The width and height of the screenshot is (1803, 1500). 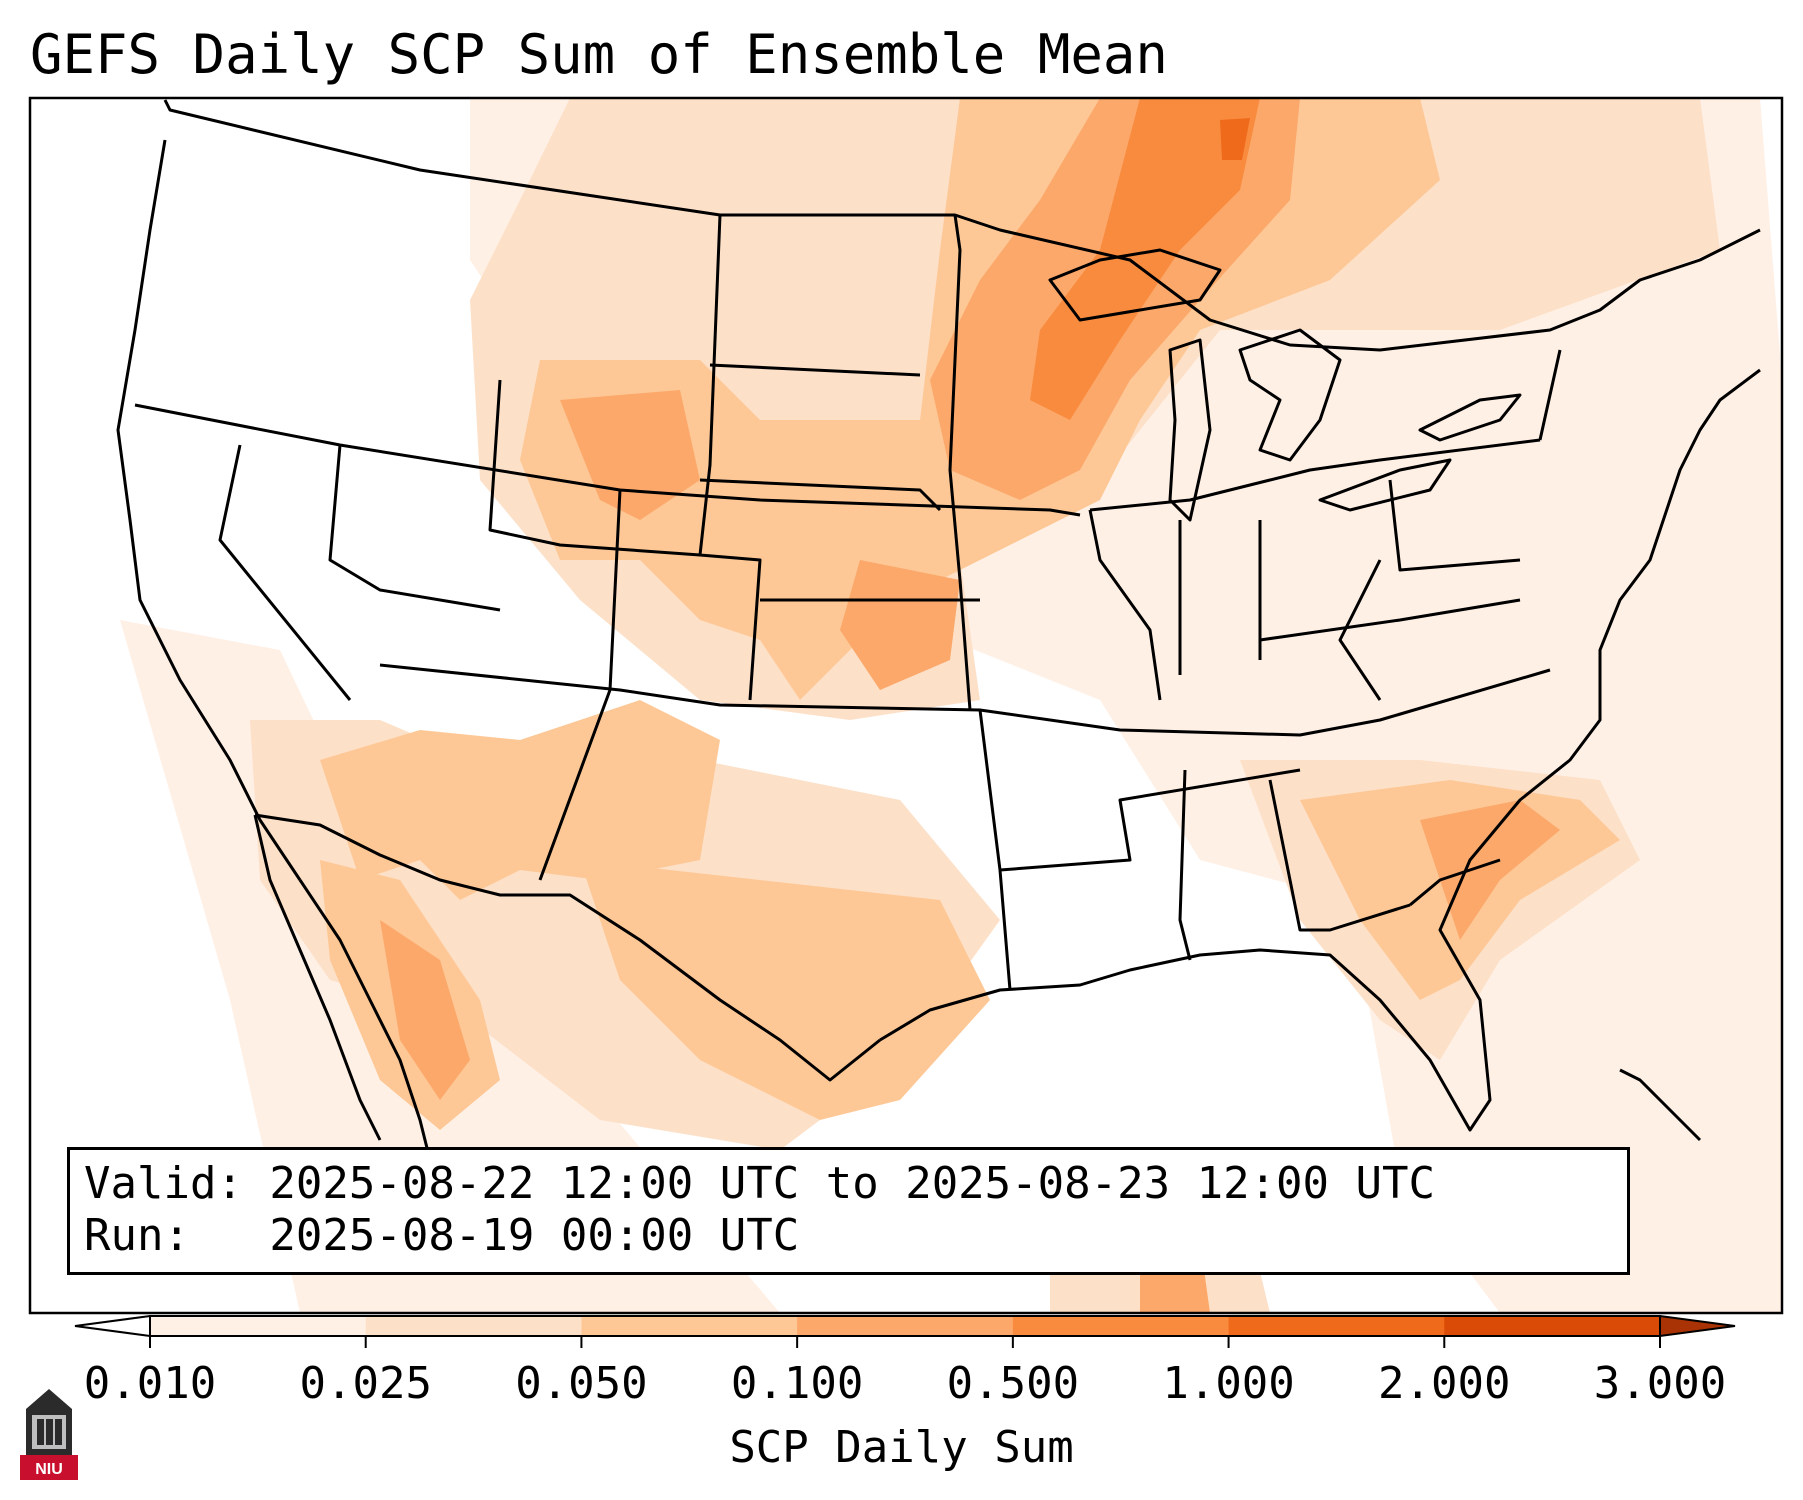 I want to click on colorbar-outline, so click(x=905, y=1326).